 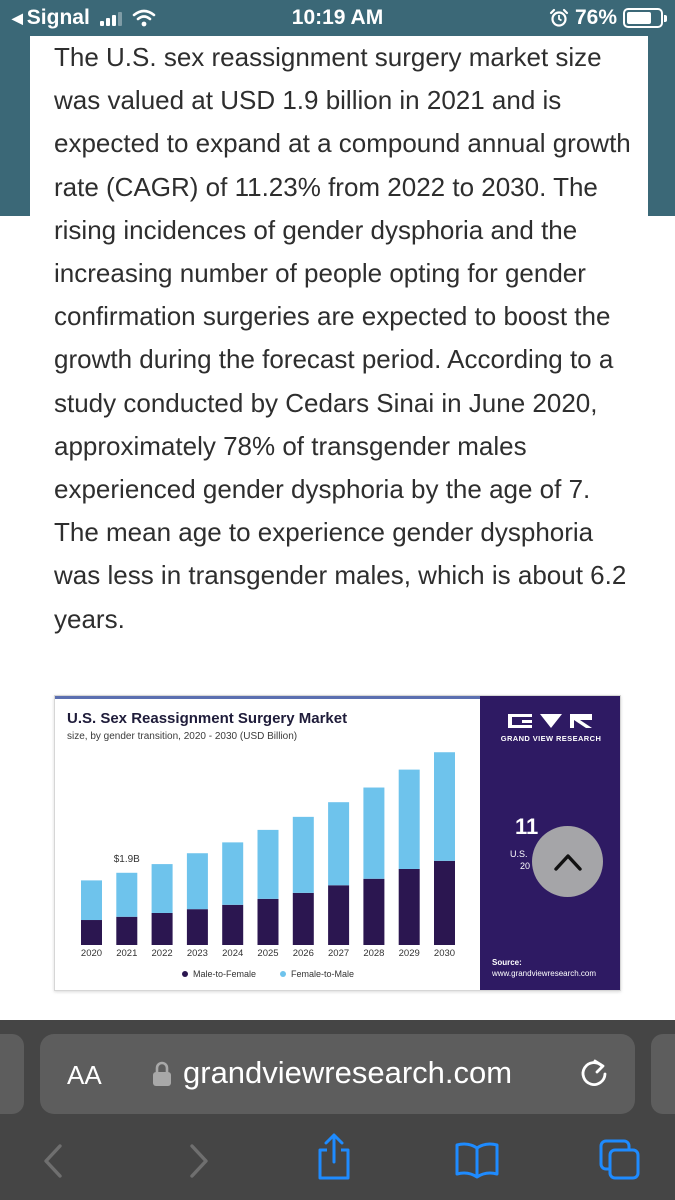 I want to click on previous-tab-preview, so click(x=12, y=1074).